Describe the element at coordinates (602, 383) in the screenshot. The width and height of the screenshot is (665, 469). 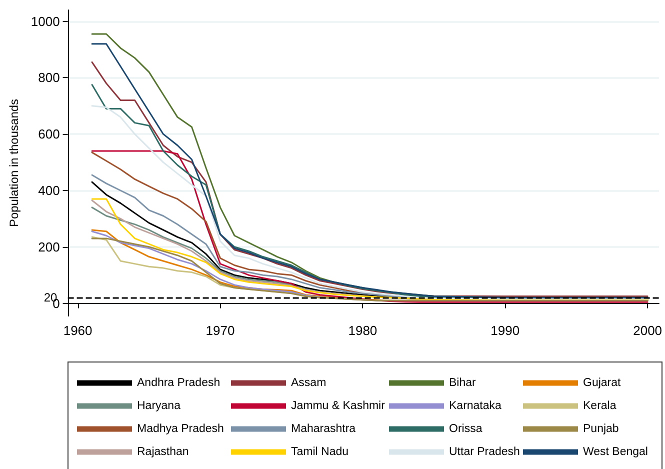
I see `legend-label: Gujarat` at that location.